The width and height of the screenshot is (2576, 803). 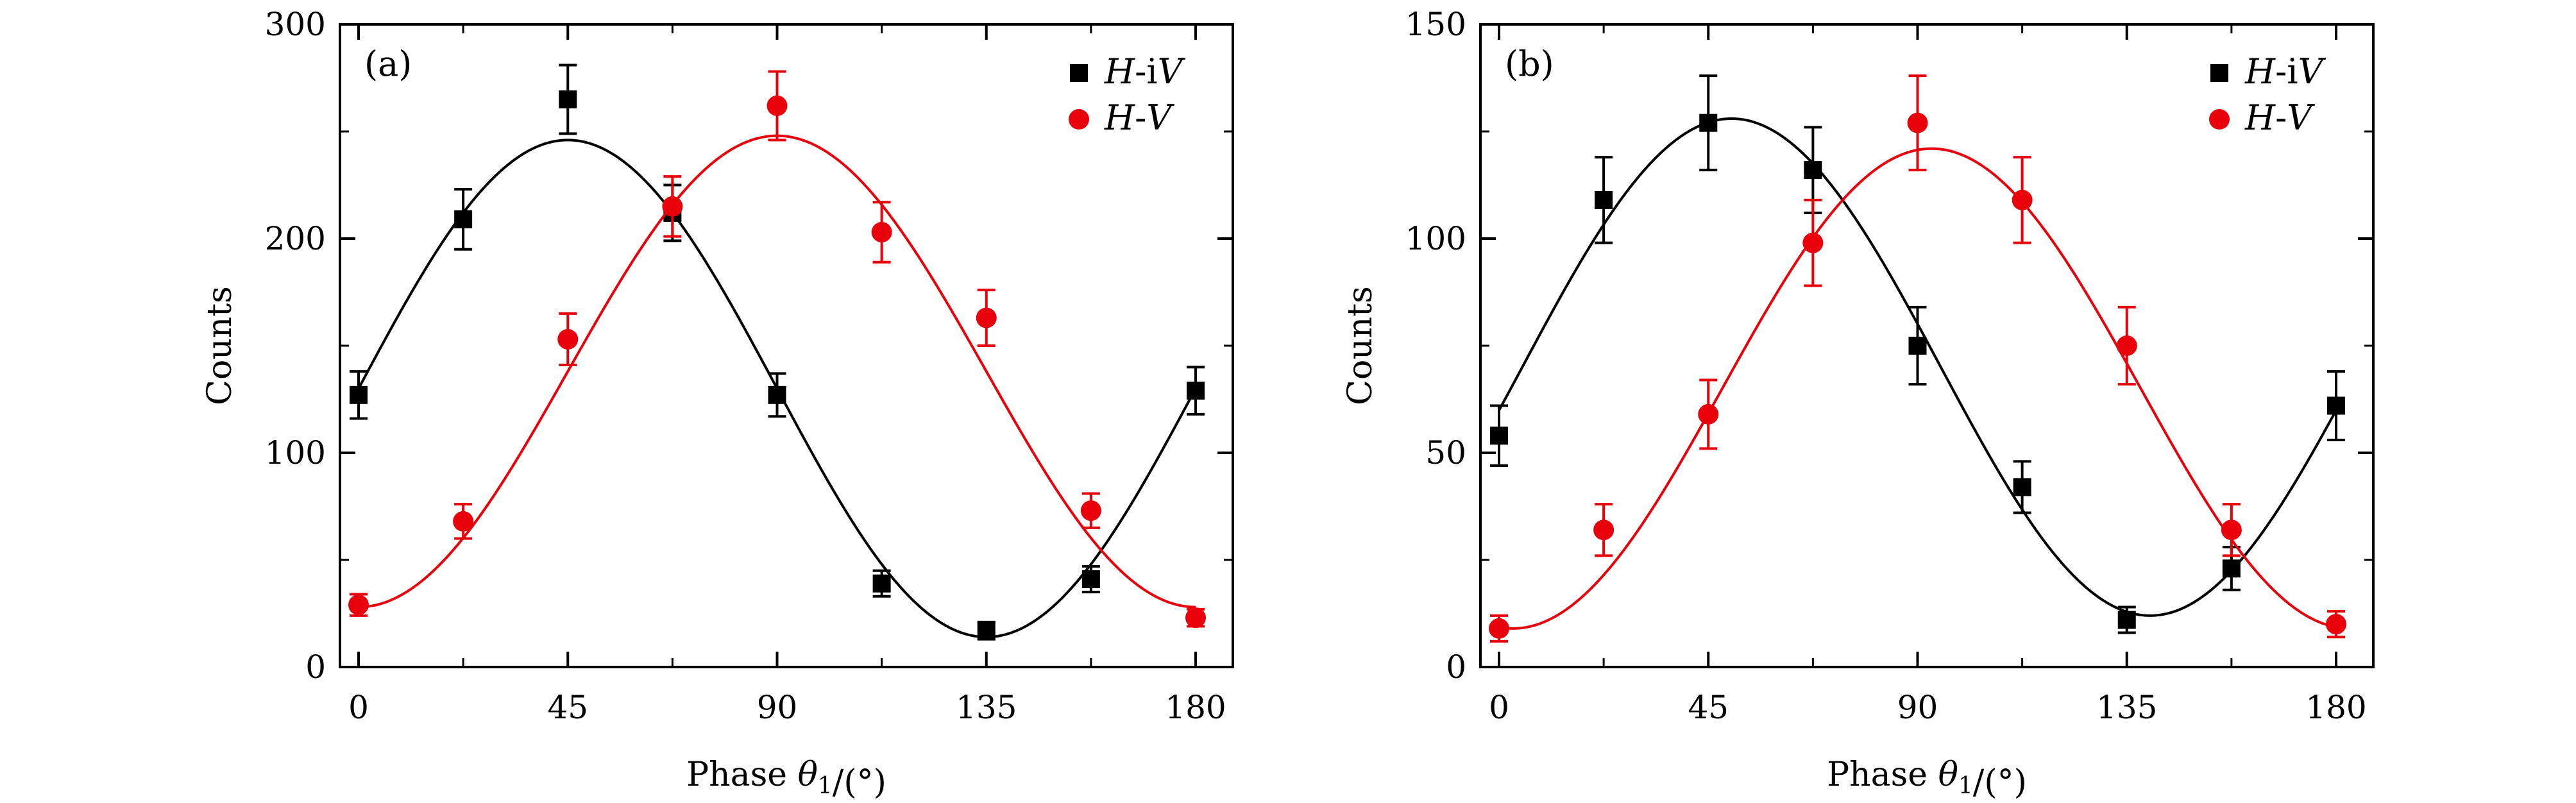 I want to click on y-tick-label: 300, so click(x=295, y=24).